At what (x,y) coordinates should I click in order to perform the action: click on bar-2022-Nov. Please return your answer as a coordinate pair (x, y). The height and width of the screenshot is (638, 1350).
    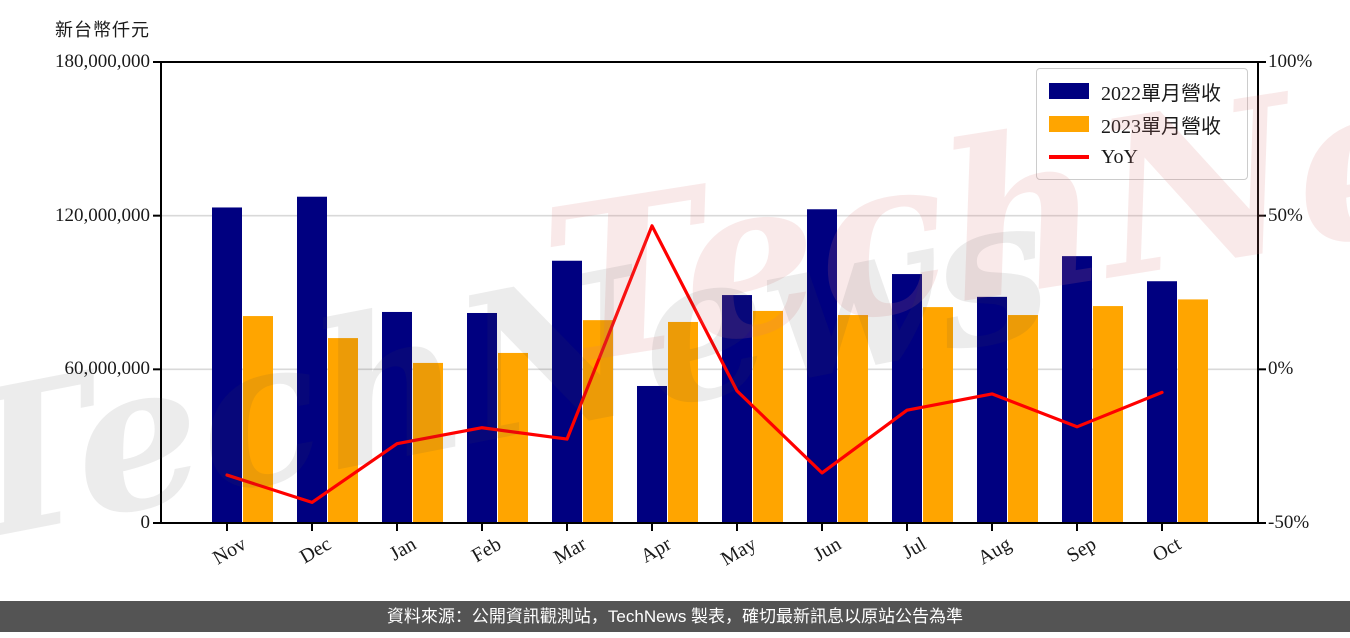
    Looking at the image, I should click on (227, 365).